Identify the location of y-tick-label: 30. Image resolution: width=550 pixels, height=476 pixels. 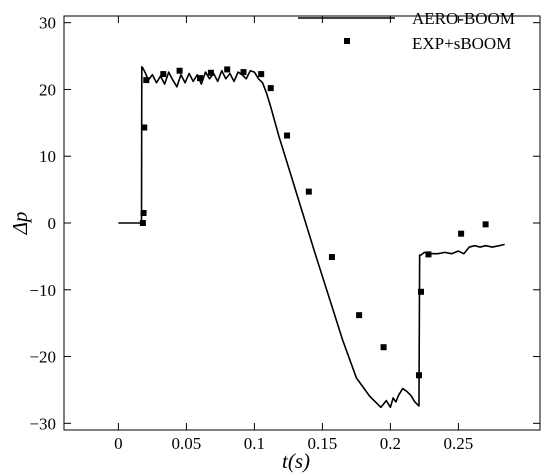
(47, 23).